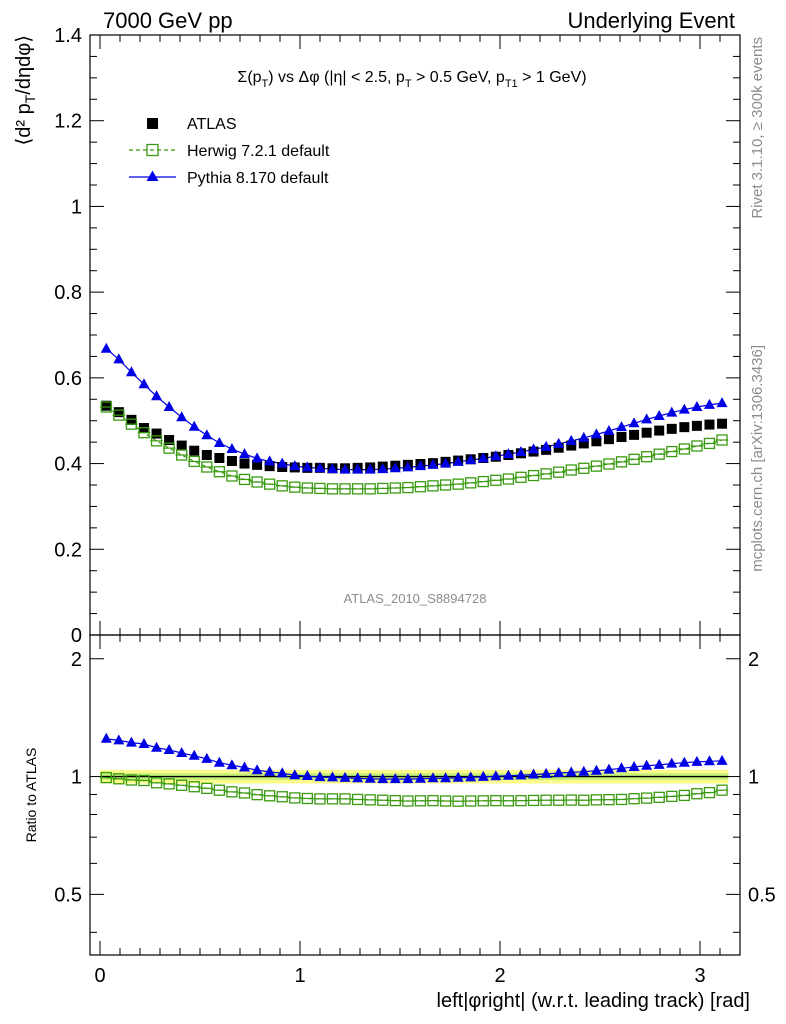  Describe the element at coordinates (68, 550) in the screenshot. I see `y-tick-label: 0.2` at that location.